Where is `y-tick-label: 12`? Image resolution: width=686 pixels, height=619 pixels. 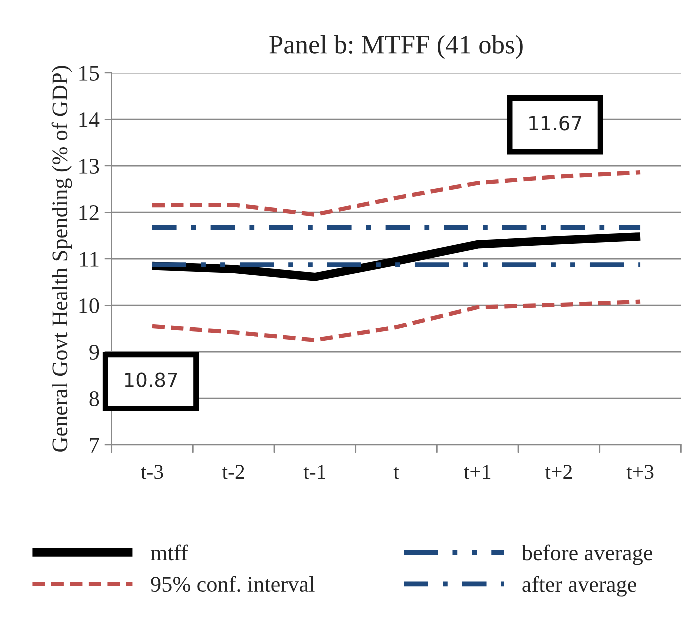
y-tick-label: 12 is located at coordinates (89, 213).